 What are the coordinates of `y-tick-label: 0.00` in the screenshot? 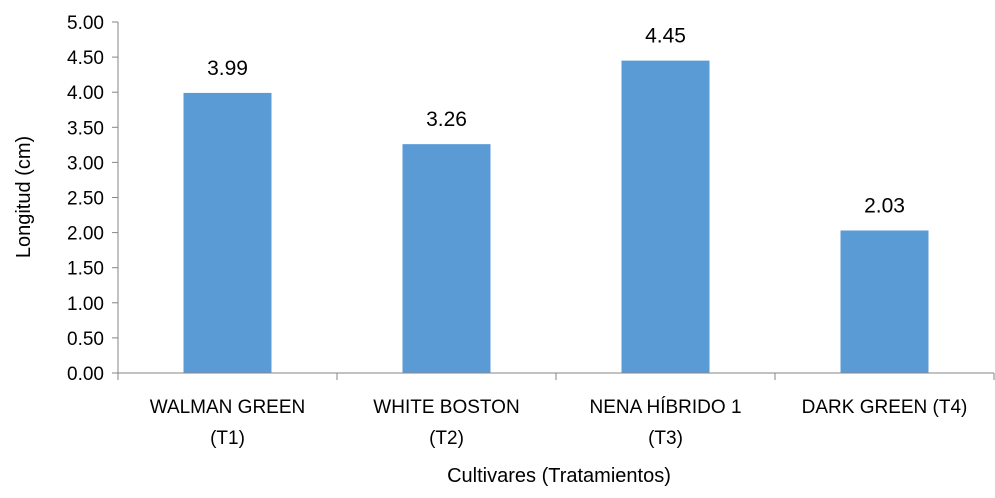 It's located at (85, 374).